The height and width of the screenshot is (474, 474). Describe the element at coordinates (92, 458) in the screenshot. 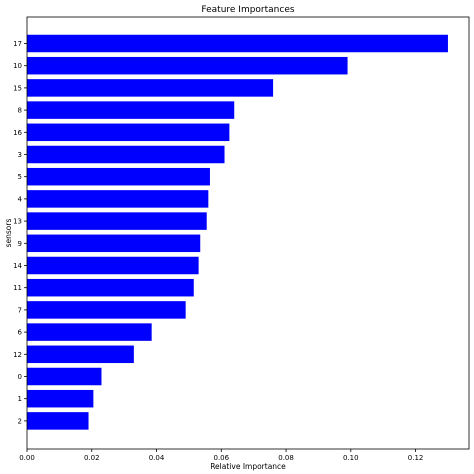

I see `x-tick-label: 0.02` at that location.